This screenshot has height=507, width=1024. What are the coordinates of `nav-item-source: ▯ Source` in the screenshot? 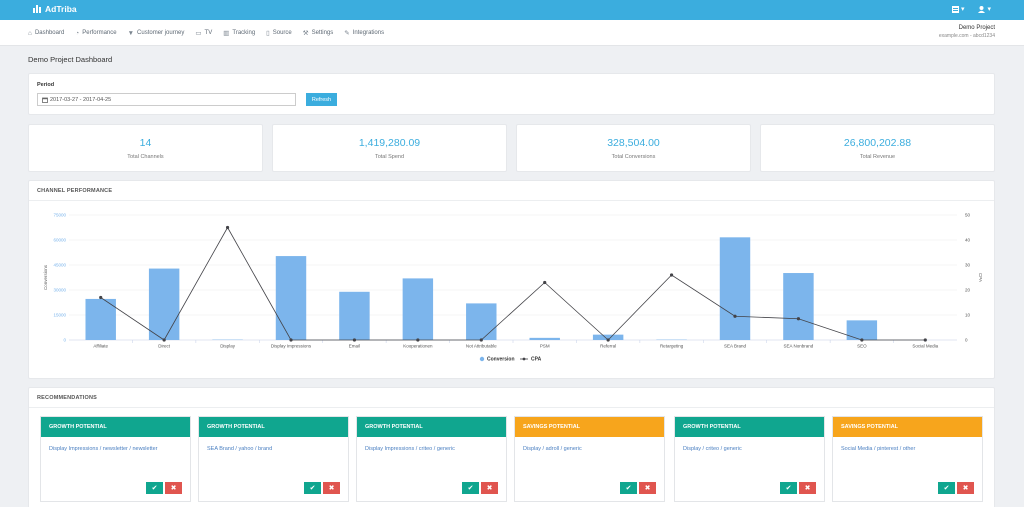 It's located at (279, 33).